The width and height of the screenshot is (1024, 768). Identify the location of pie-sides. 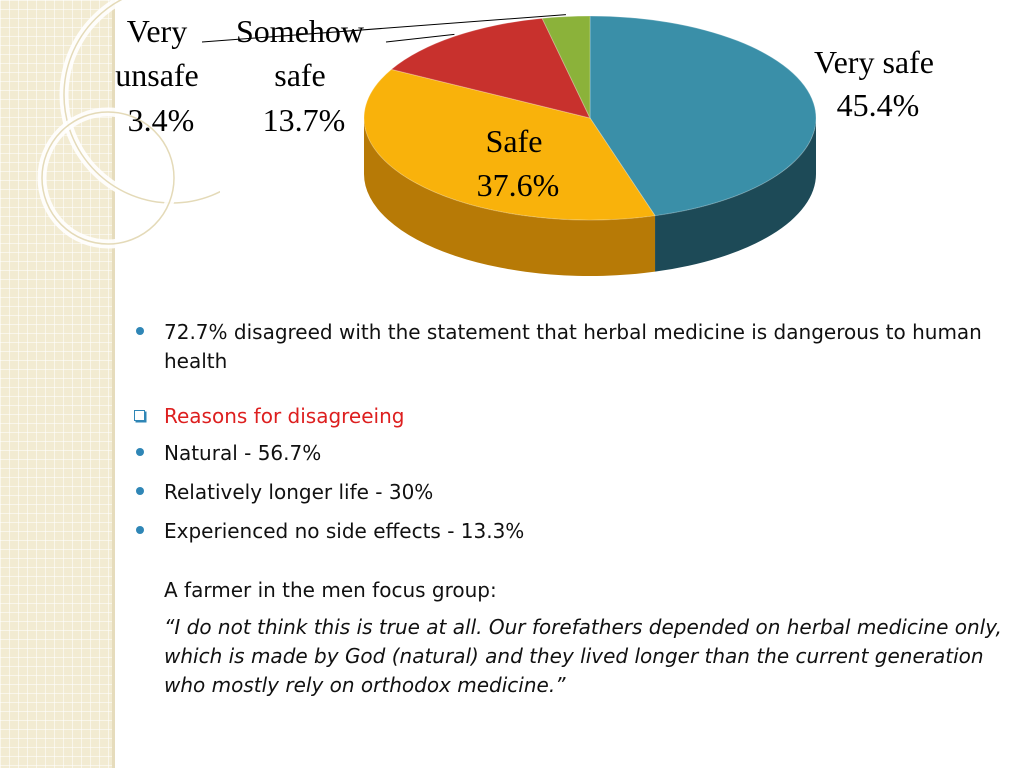
(589, 197).